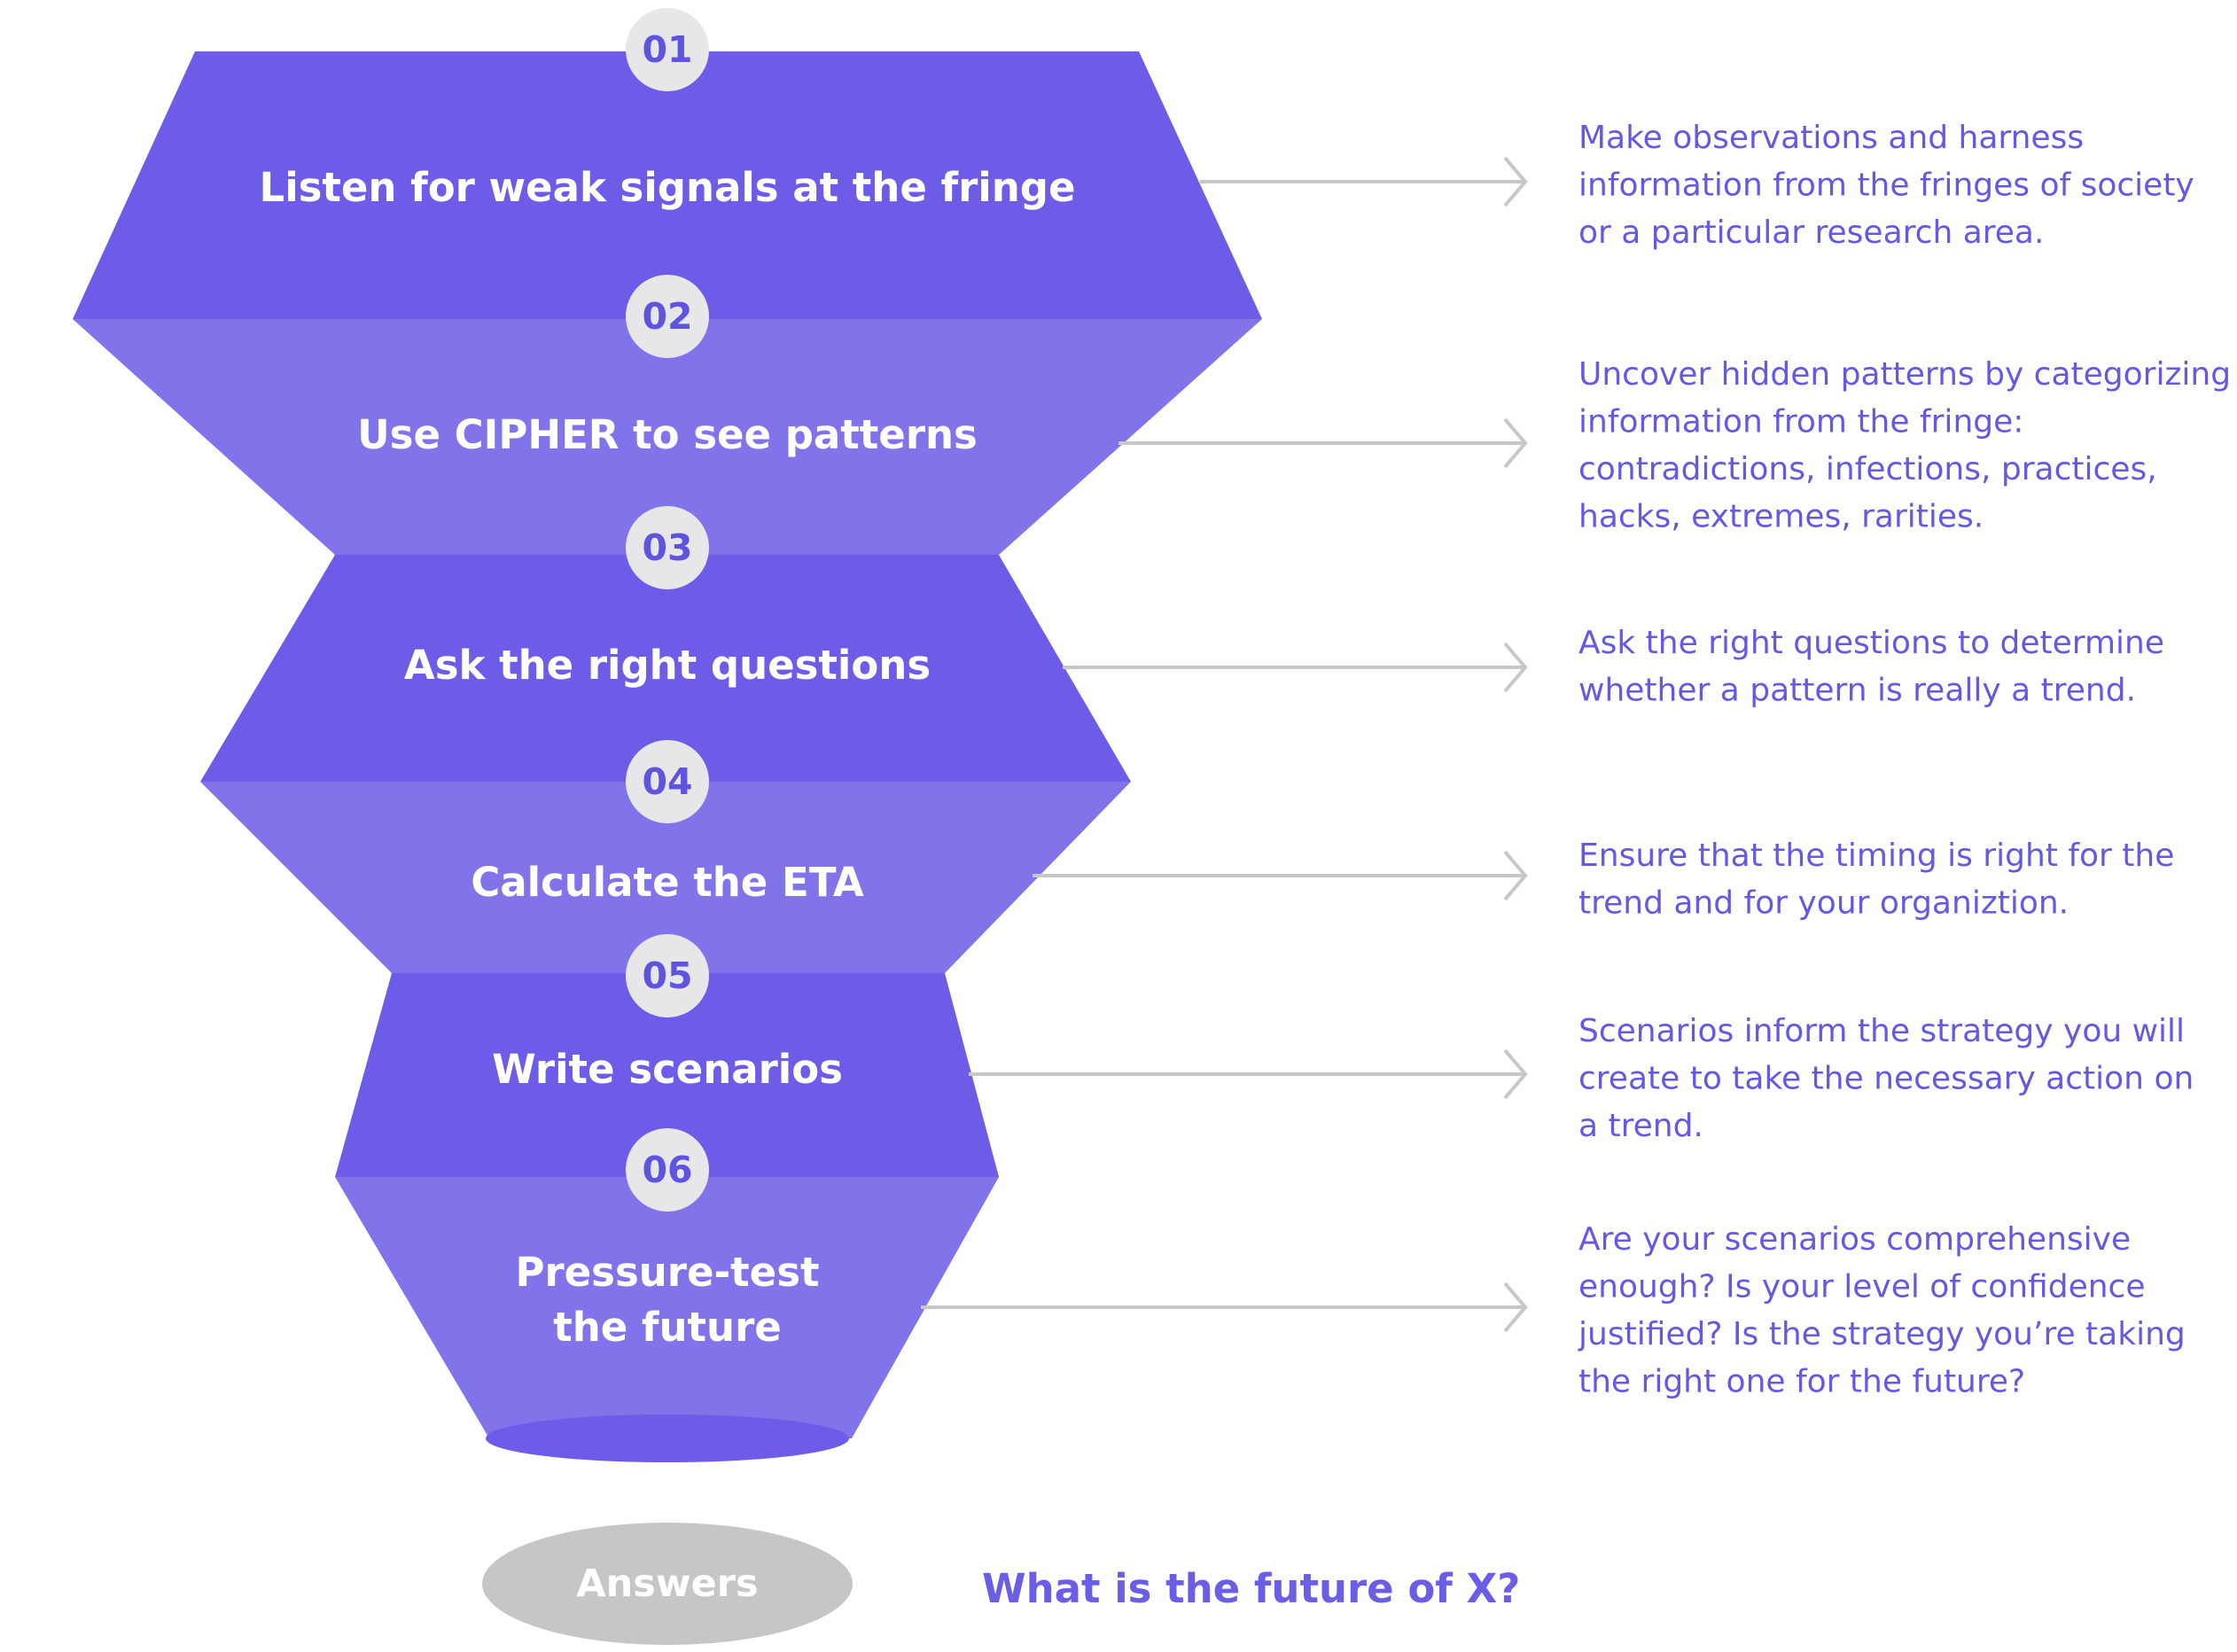  What do you see at coordinates (667, 435) in the screenshot?
I see `step-2-title: Use CIPHER to see patterns` at bounding box center [667, 435].